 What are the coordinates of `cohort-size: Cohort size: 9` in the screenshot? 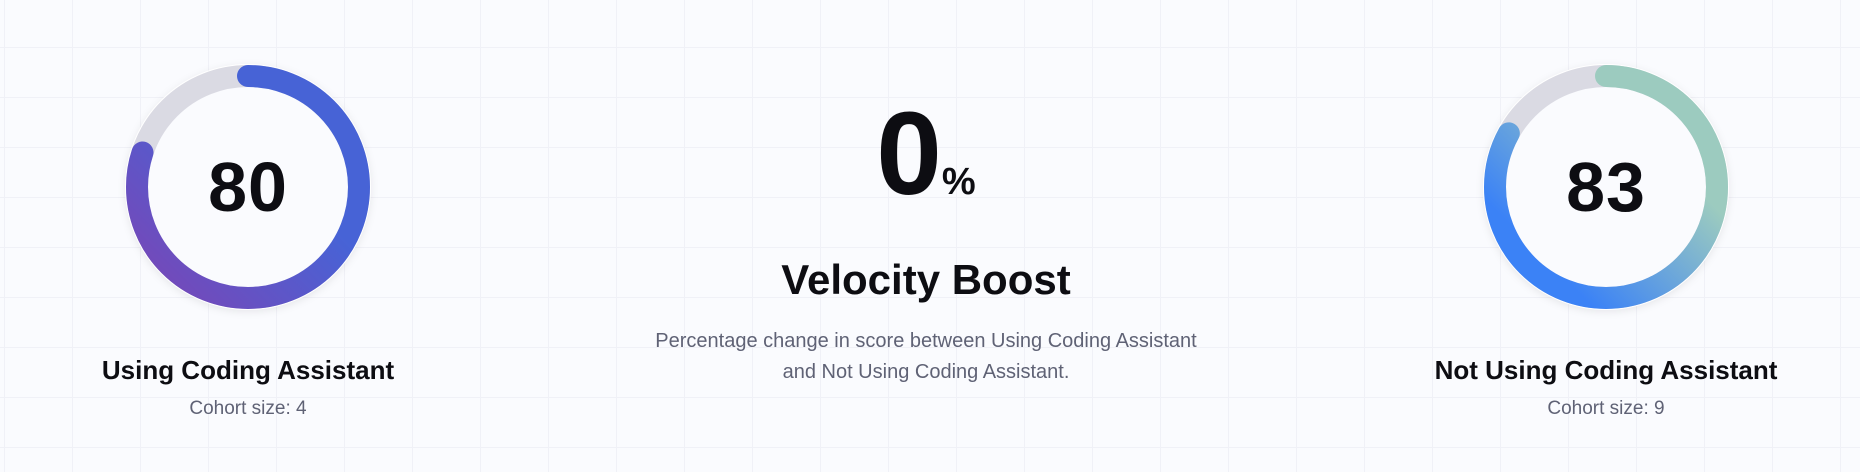 It's located at (1606, 408).